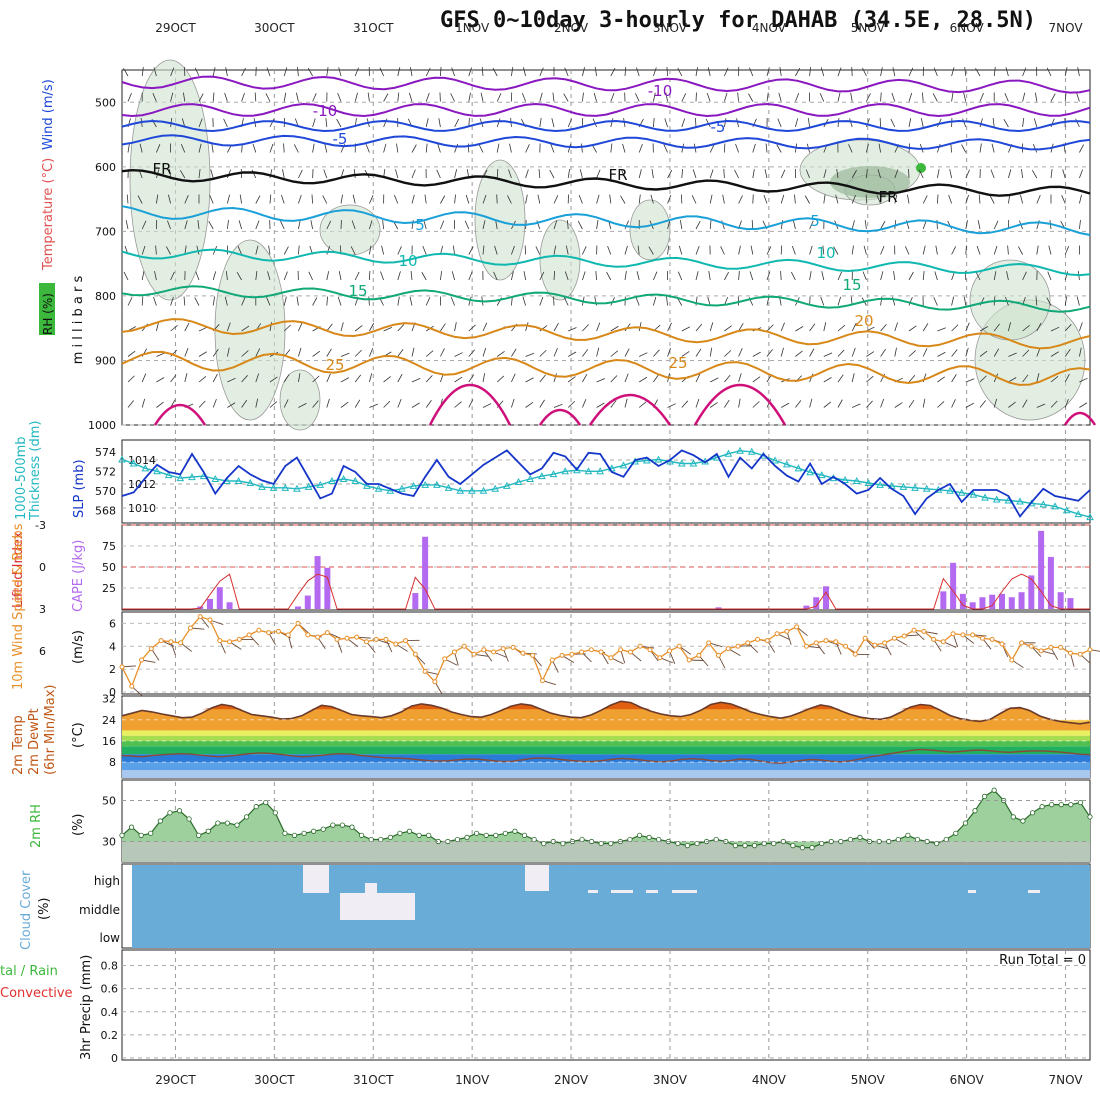 The image size is (1100, 1100). What do you see at coordinates (537, 878) in the screenshot?
I see `cloud-block` at bounding box center [537, 878].